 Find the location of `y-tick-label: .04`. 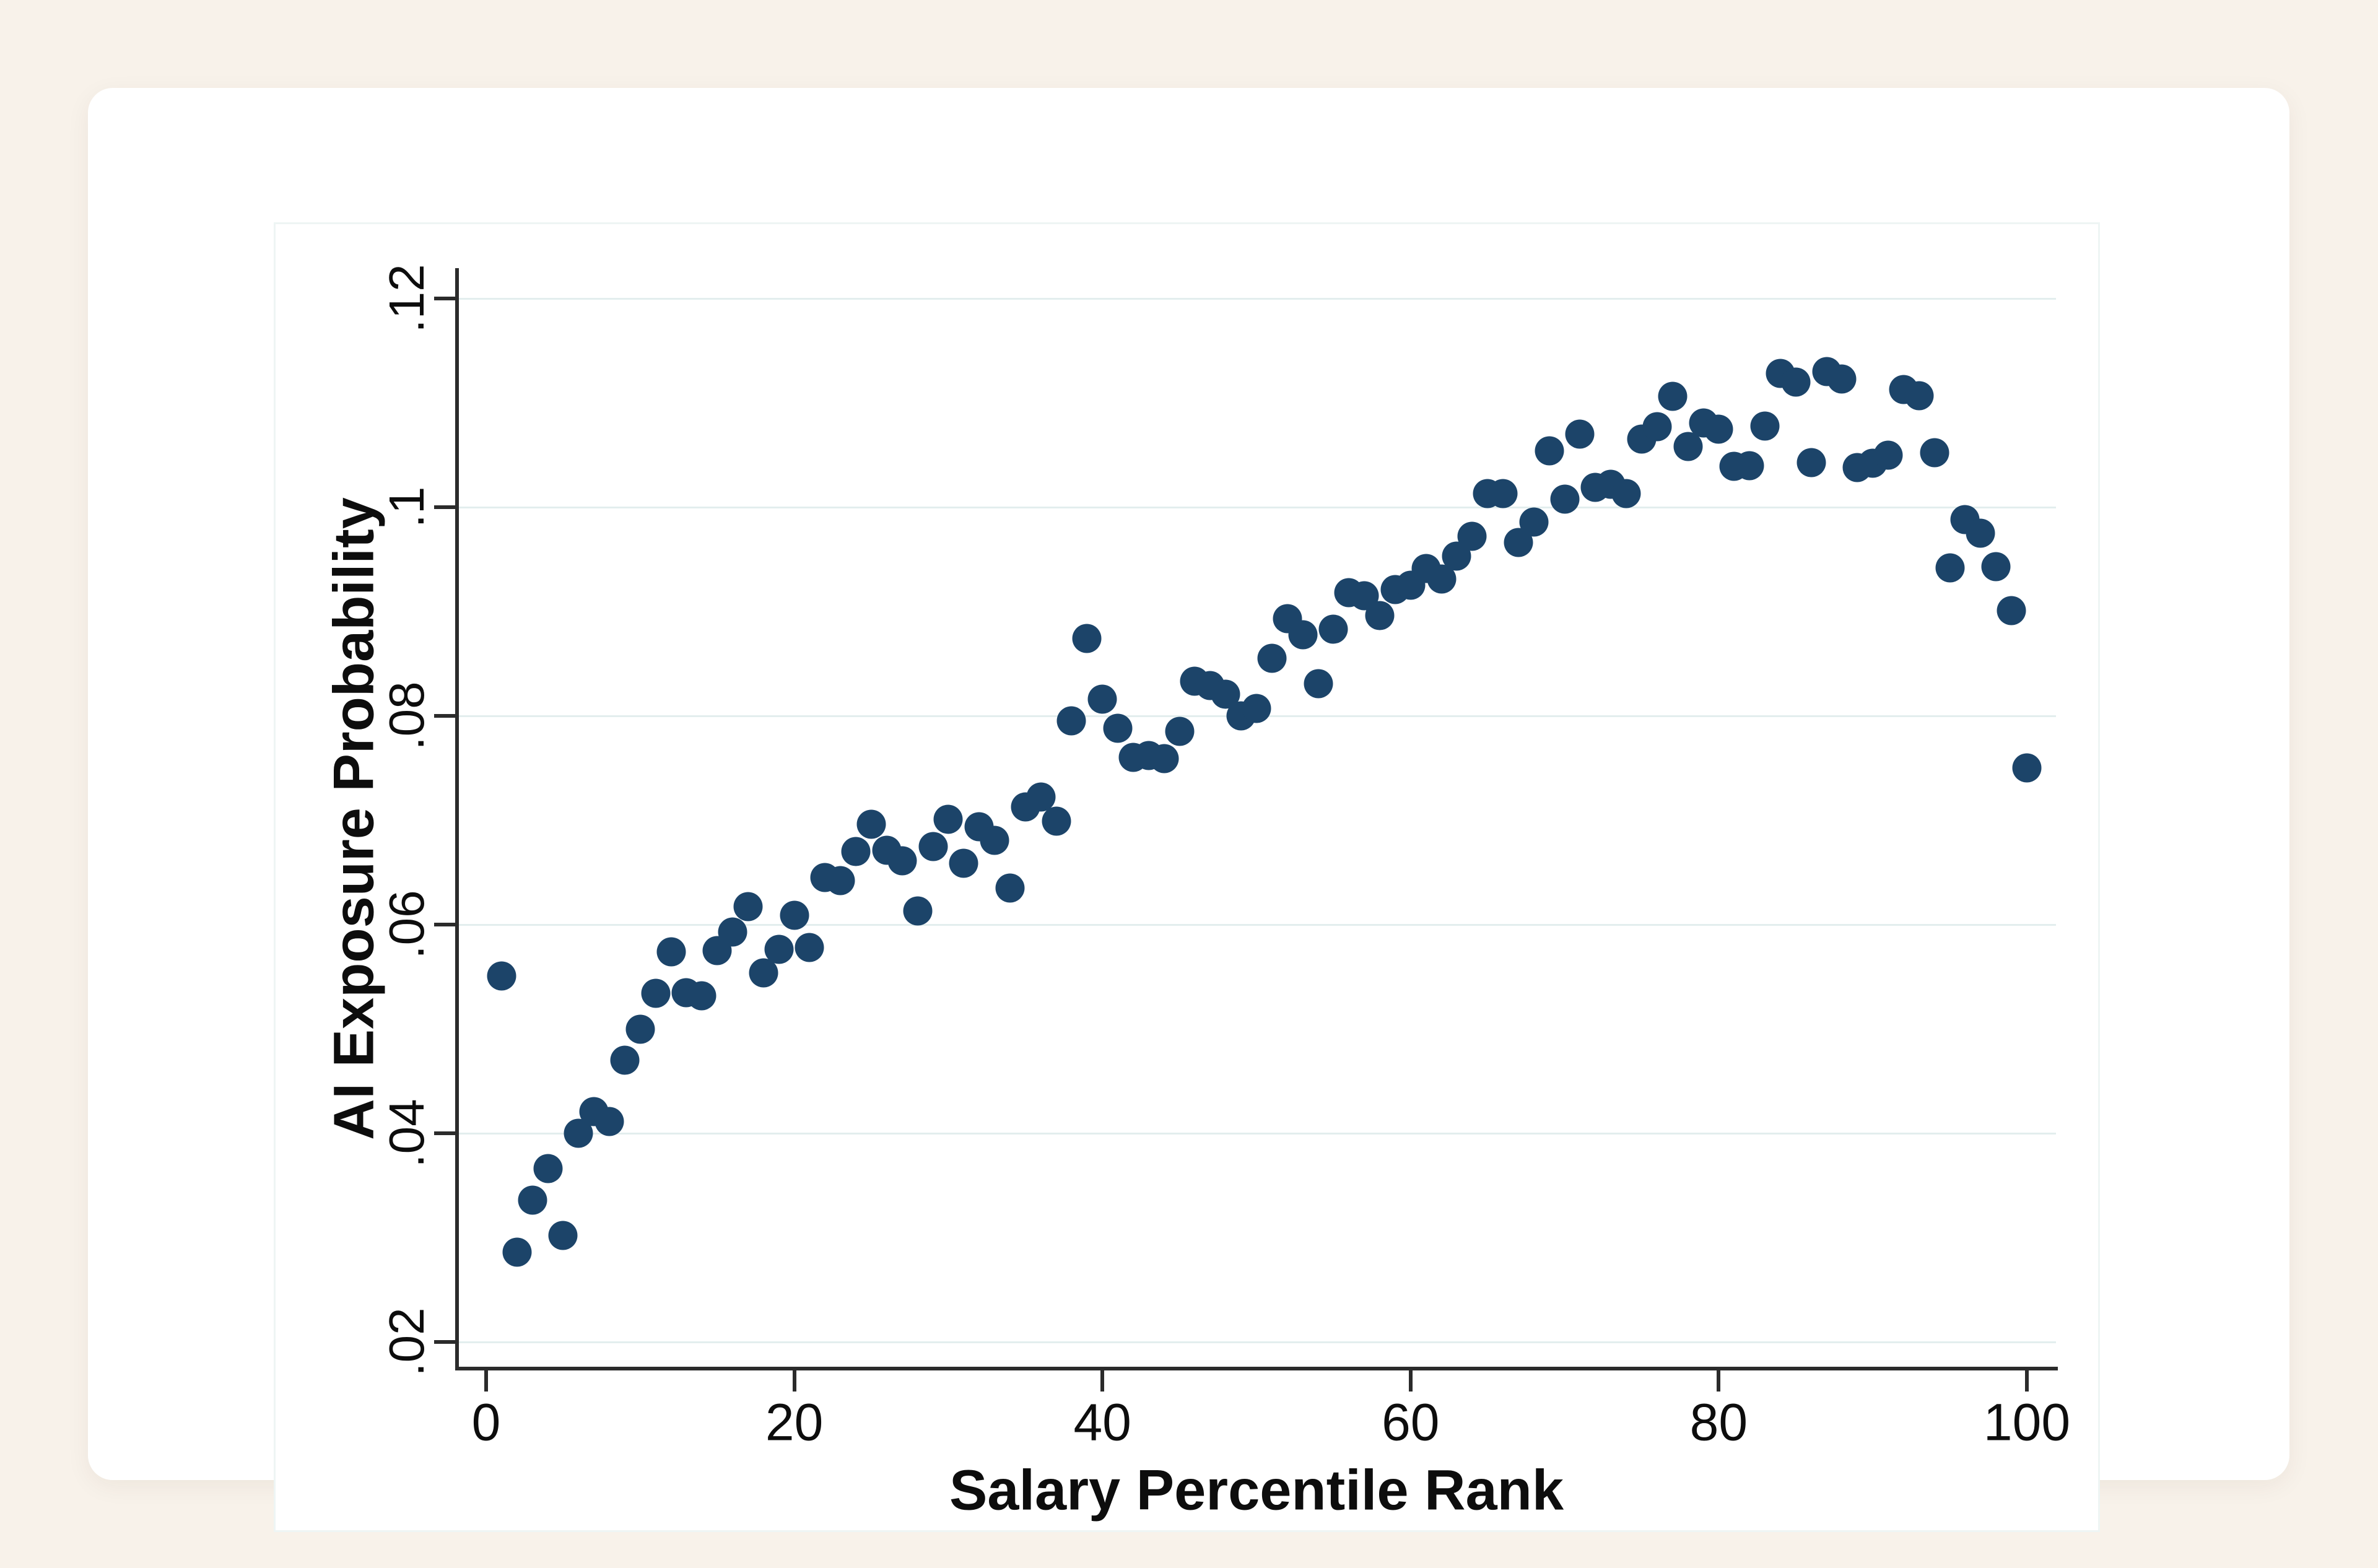

y-tick-label: .04 is located at coordinates (406, 1134).